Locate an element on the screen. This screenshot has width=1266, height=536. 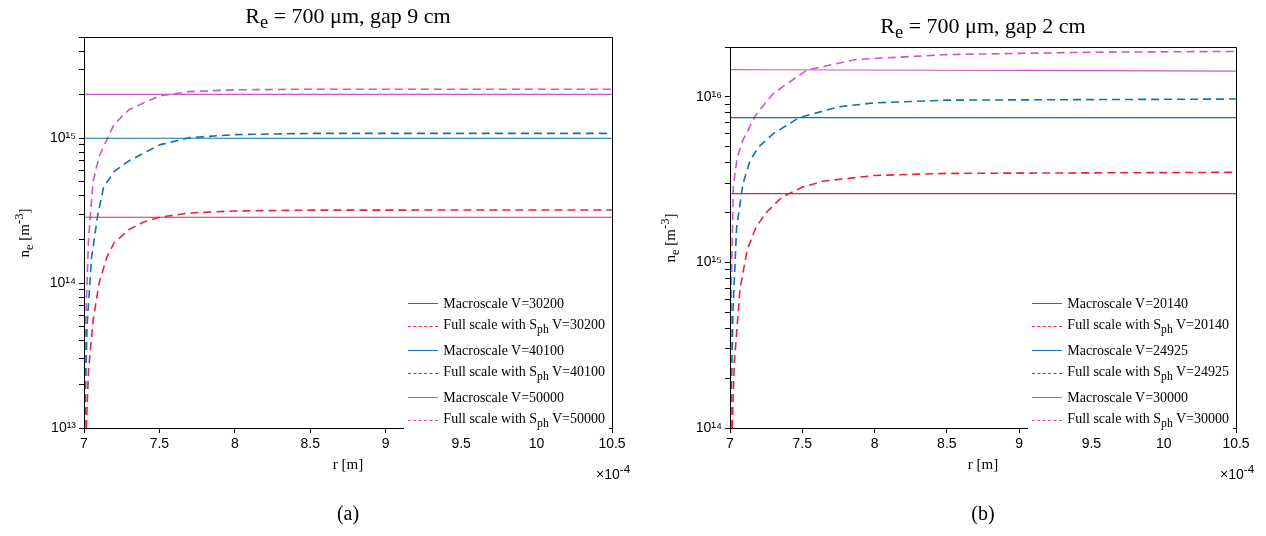
legend-label: Macroscale V=30000 is located at coordinates (1128, 397).